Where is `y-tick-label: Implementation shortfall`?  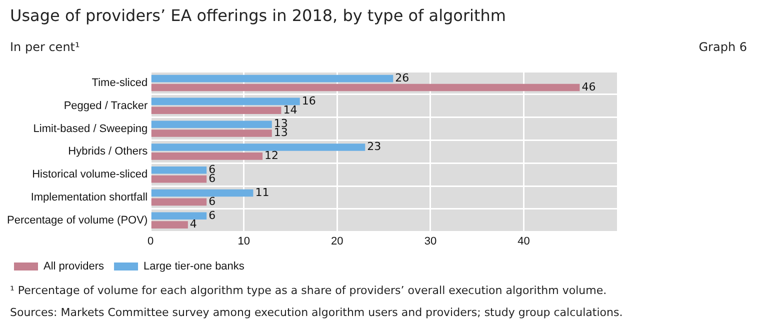 y-tick-label: Implementation shortfall is located at coordinates (89, 198).